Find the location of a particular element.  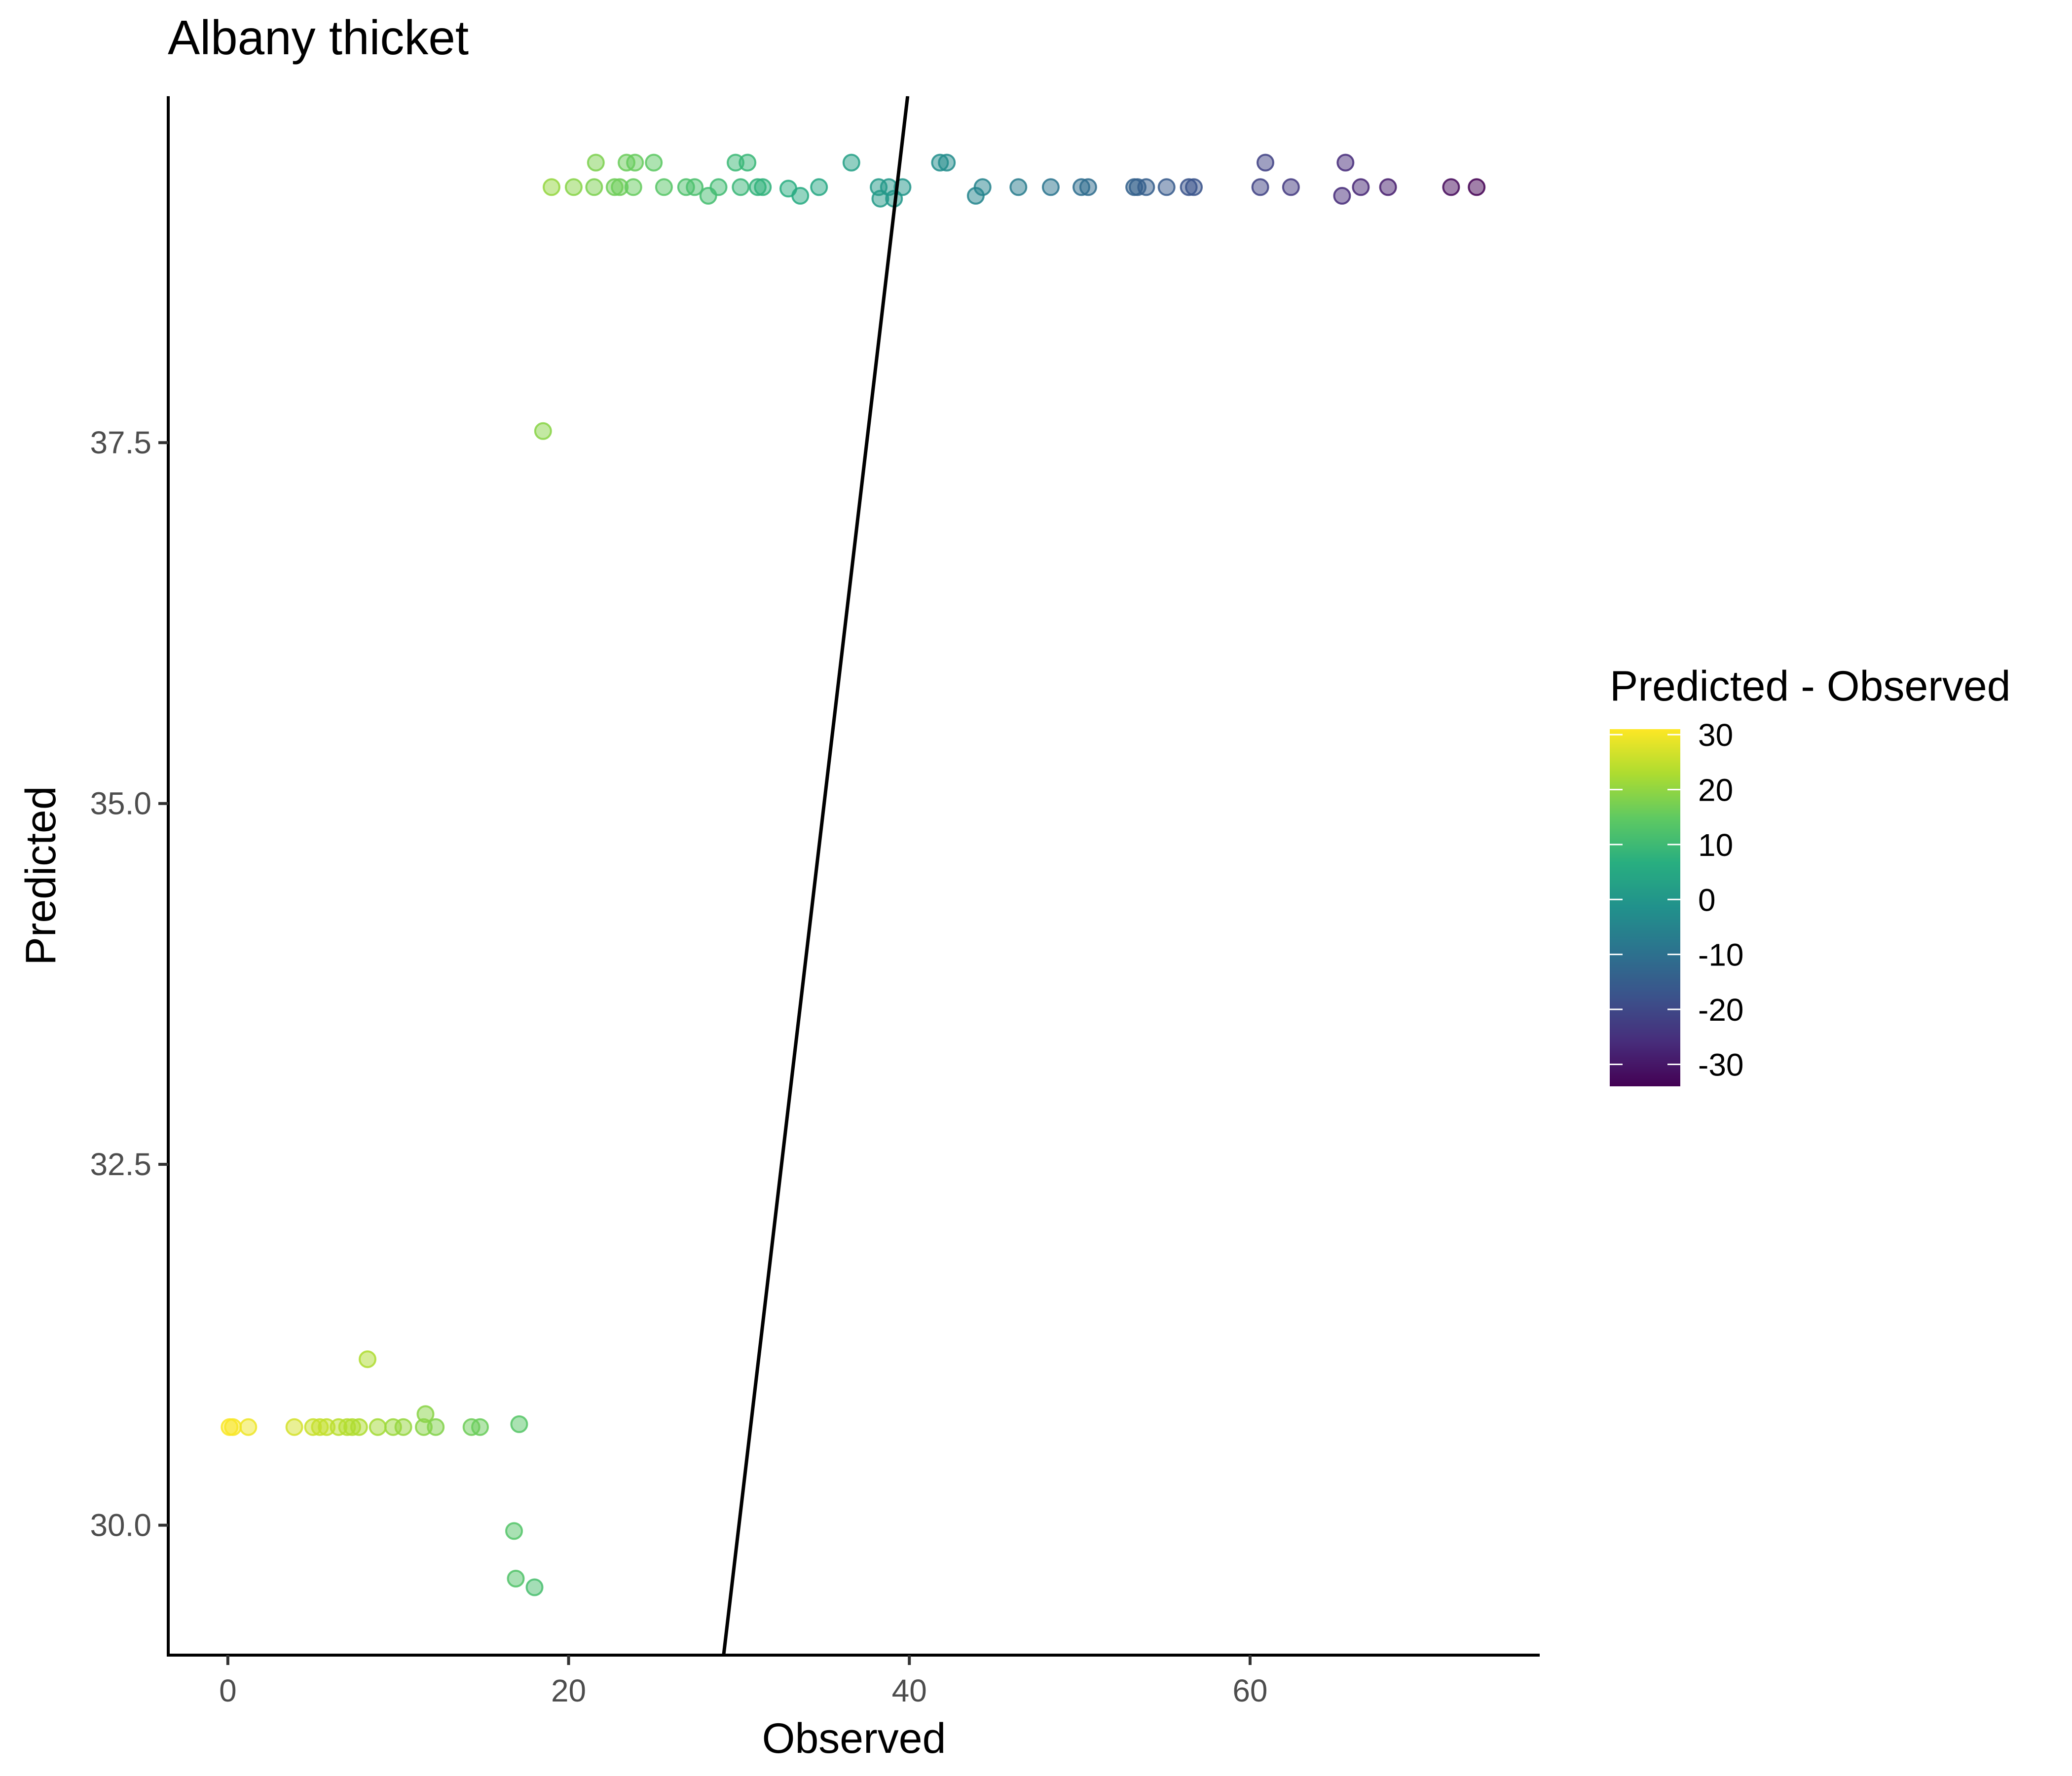

chart-title: Albany thicket is located at coordinates (318, 37).